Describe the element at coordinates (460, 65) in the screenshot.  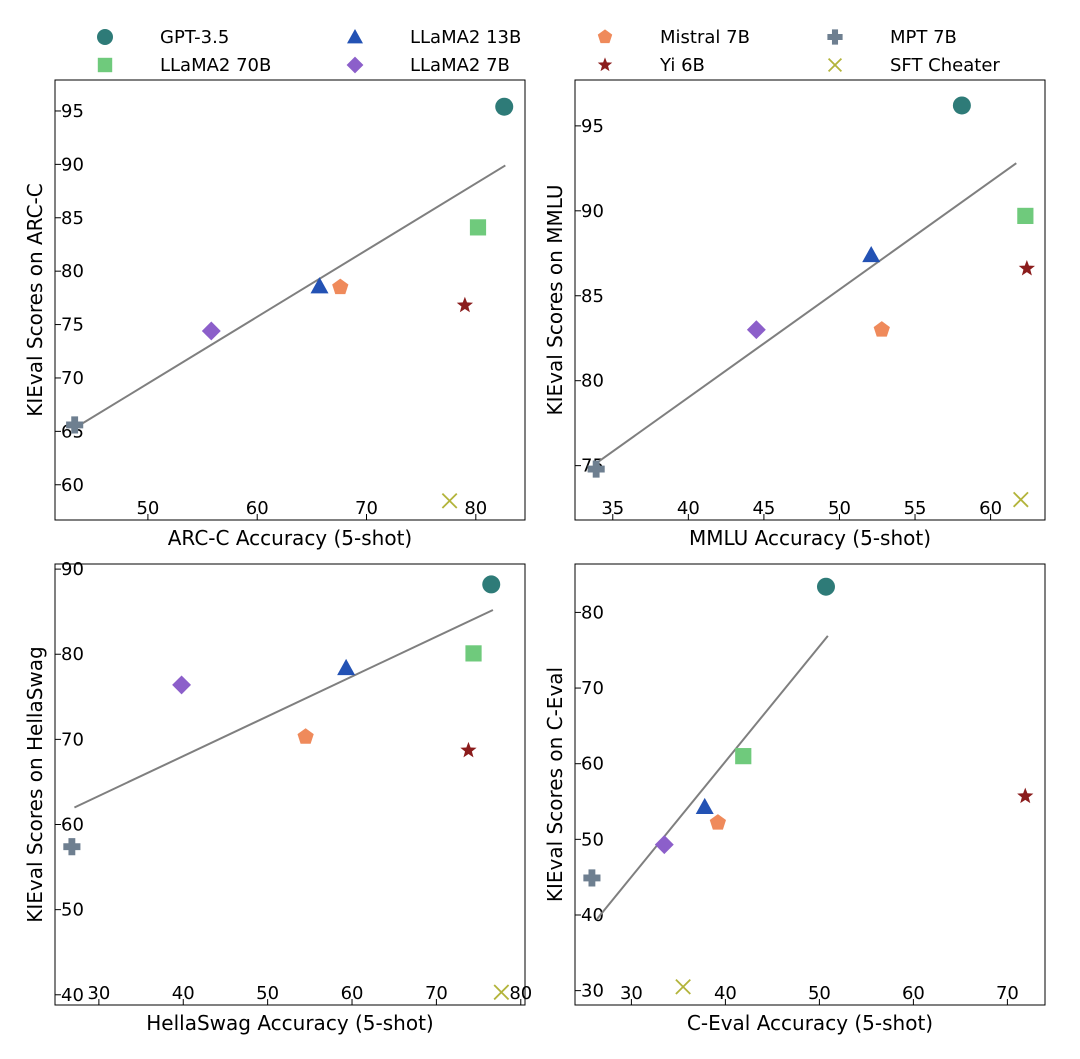
I see `legend-llama7-label: LLaMA2 7B` at that location.